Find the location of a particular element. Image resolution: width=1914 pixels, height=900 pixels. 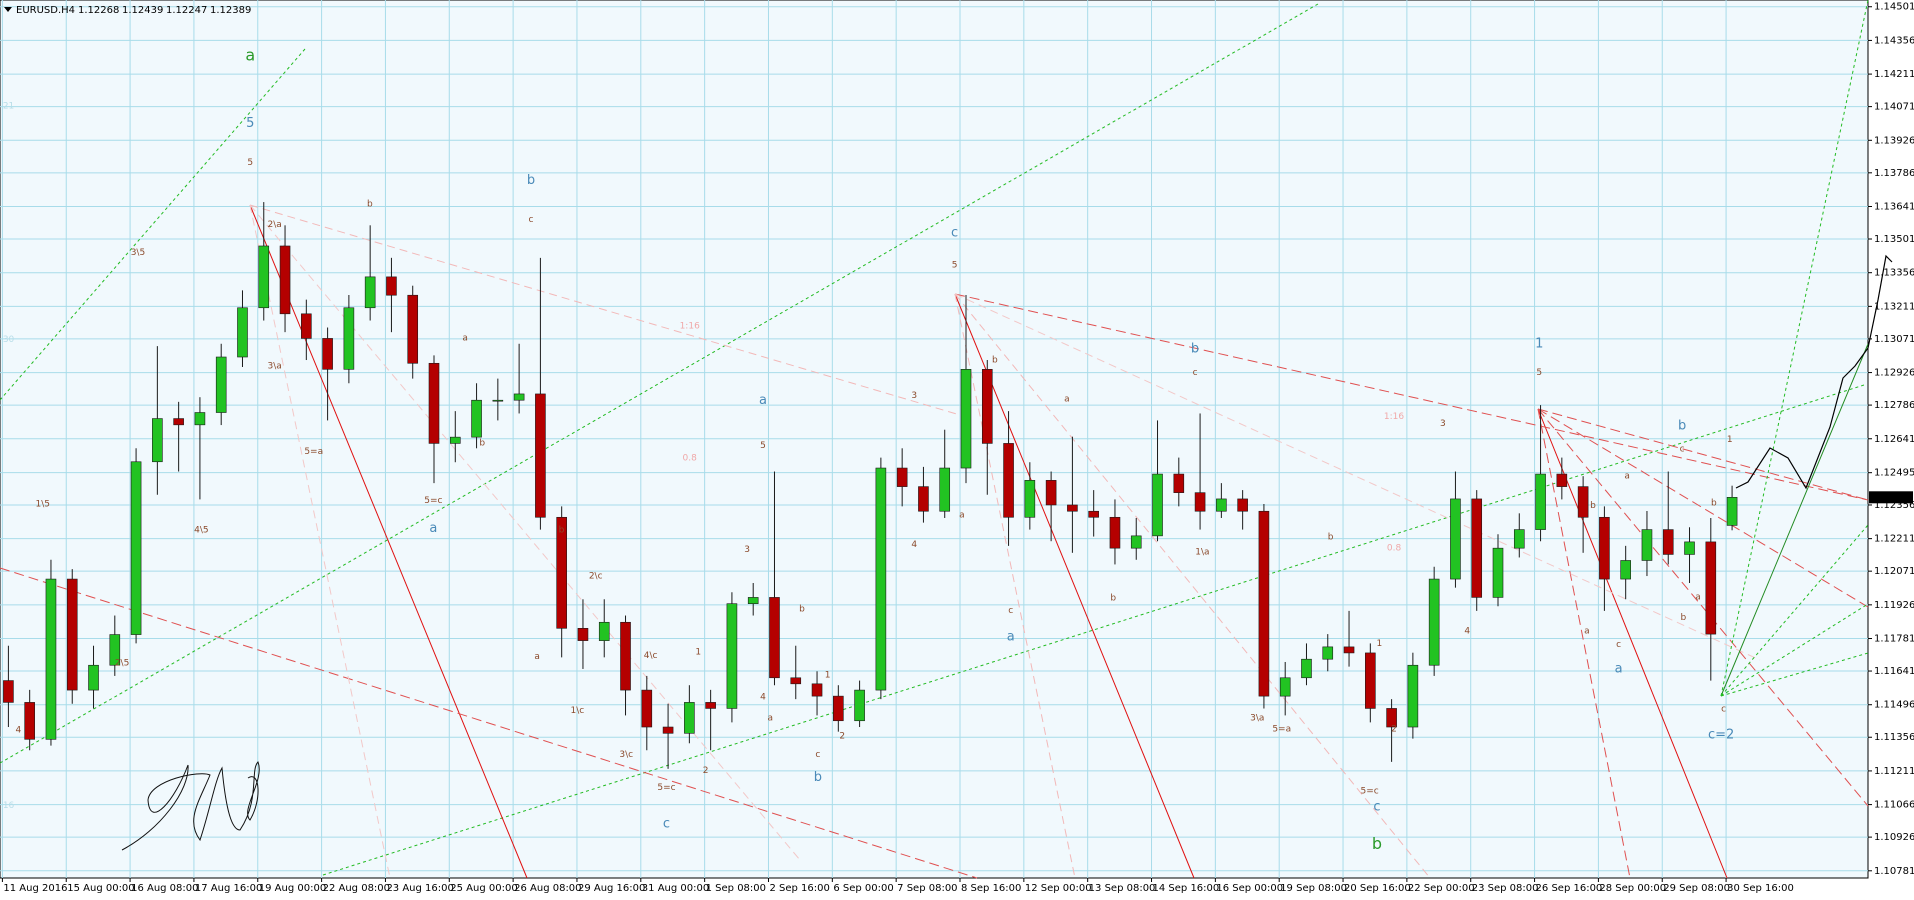

x-tick-label: 12 Sep 00:00 is located at coordinates (1058, 888).